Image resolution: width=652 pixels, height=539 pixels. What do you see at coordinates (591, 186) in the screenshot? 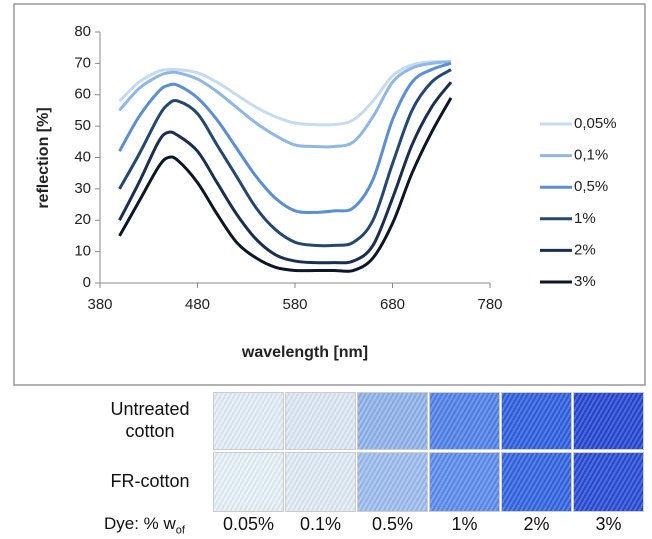
I see `legend-label: 0,5%` at bounding box center [591, 186].